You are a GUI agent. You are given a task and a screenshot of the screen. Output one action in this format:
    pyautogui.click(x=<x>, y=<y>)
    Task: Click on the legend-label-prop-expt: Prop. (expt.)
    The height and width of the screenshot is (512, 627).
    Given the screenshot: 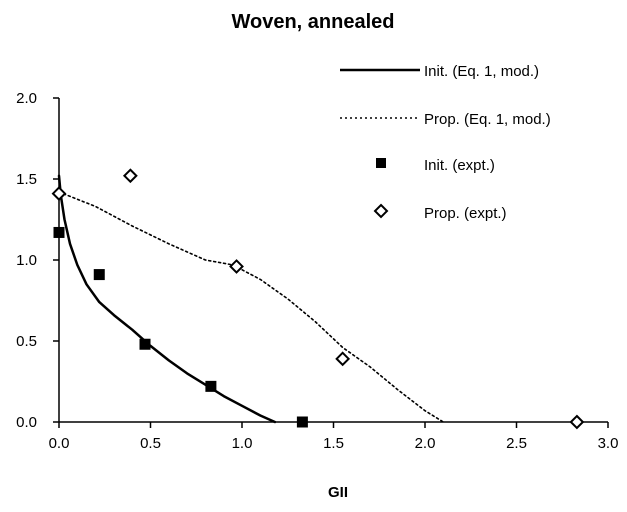 What is the action you would take?
    pyautogui.click(x=465, y=213)
    